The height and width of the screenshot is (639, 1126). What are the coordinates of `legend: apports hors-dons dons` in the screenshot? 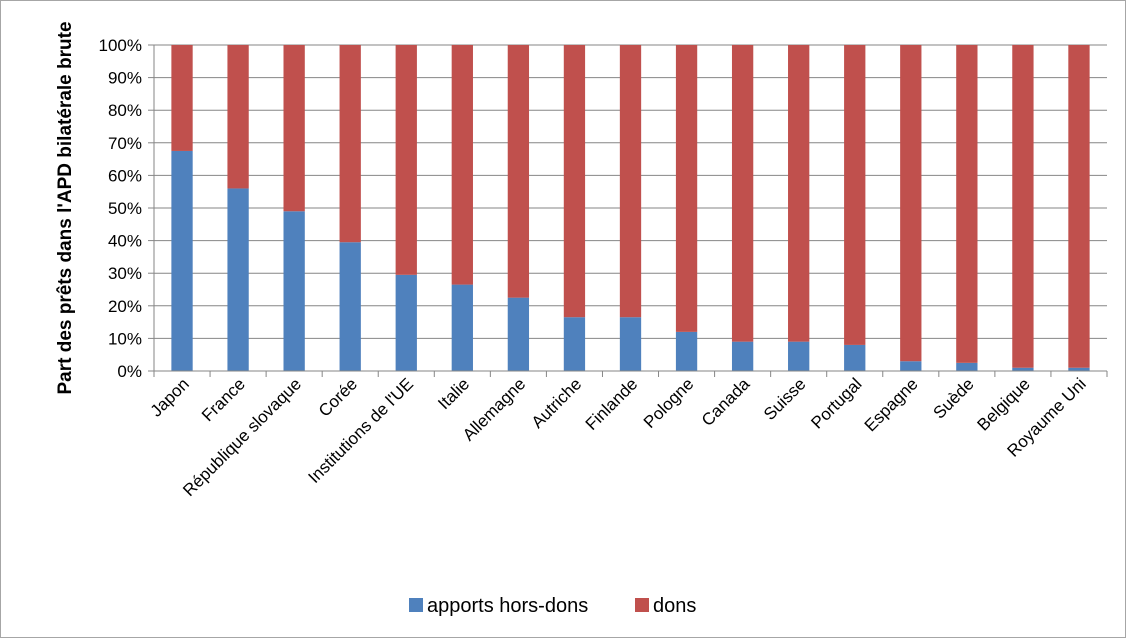 It's located at (552, 606).